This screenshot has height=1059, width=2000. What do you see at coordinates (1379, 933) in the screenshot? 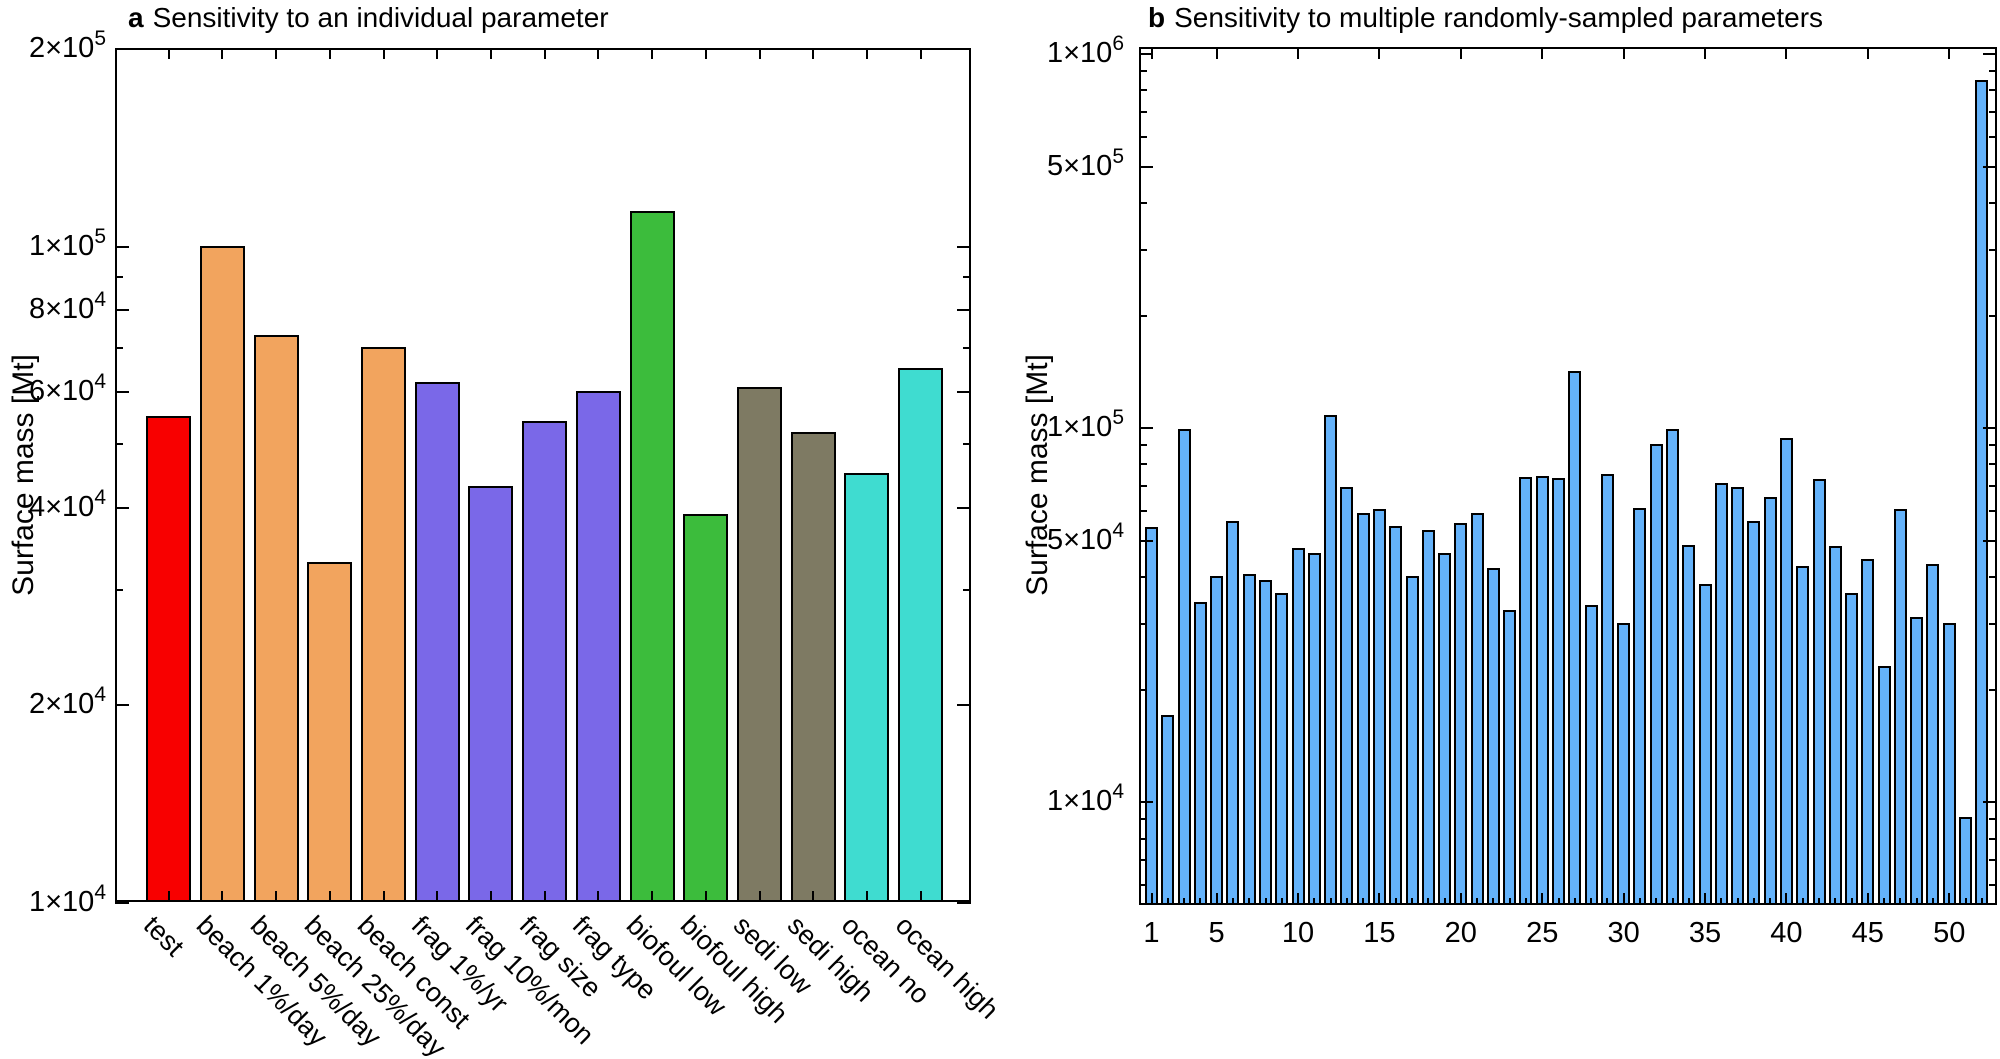
I see `x-tick-label: 15` at bounding box center [1379, 933].